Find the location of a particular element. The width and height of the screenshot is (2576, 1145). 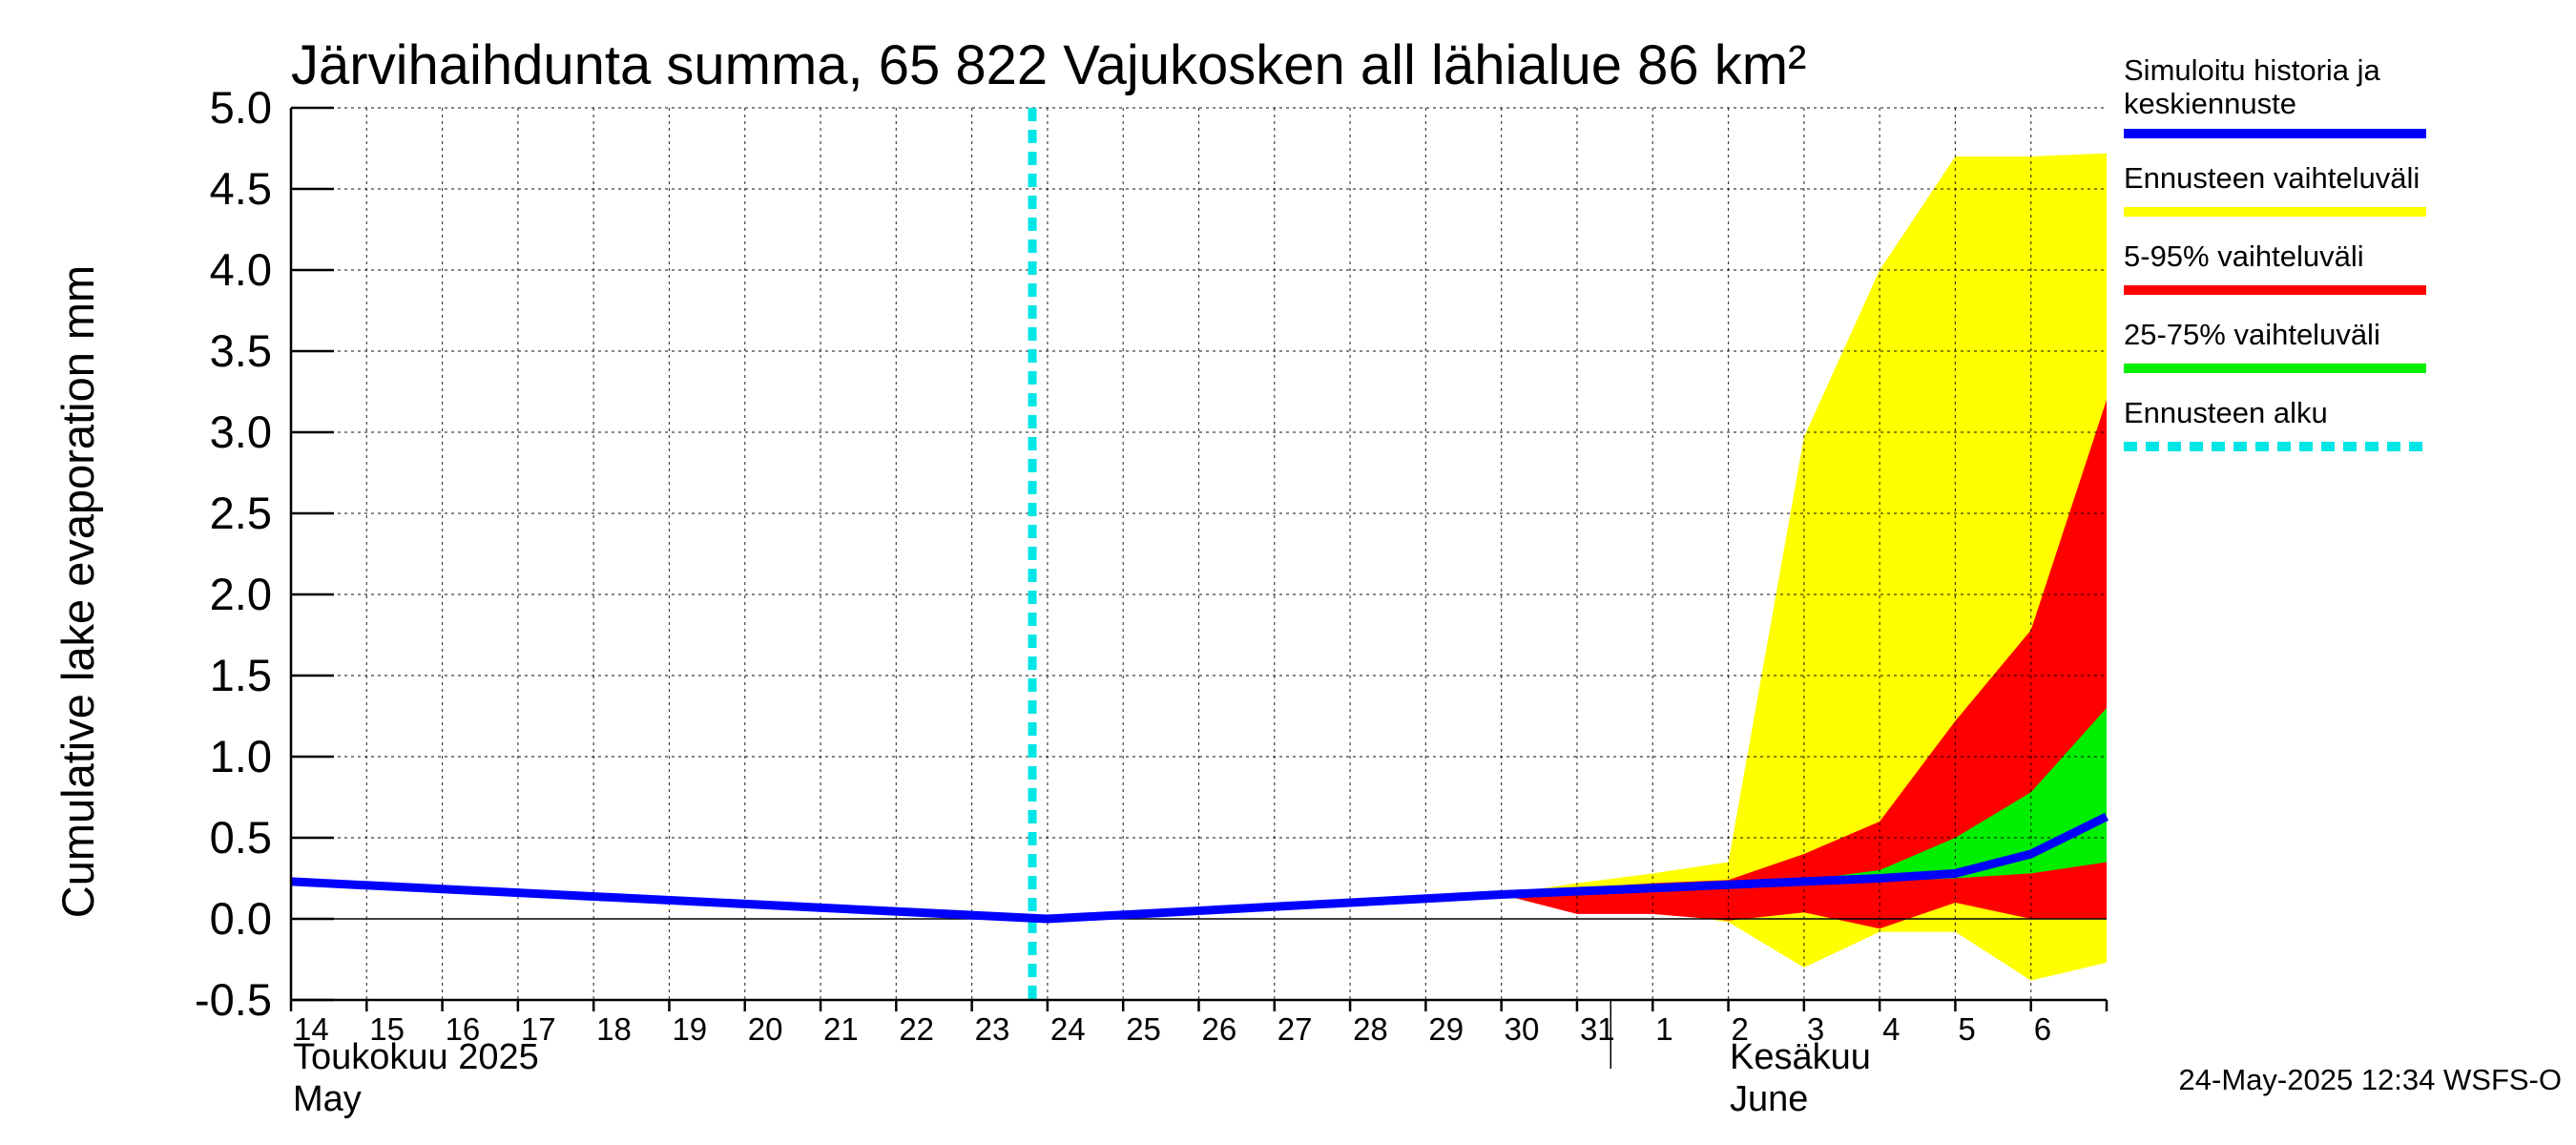

legend-label-1-line2: keskiennuste is located at coordinates (2210, 103).